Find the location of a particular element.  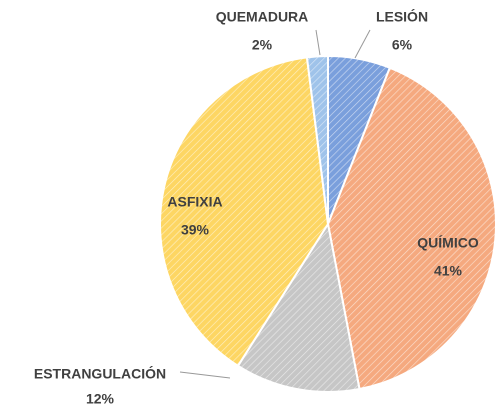

category-label: QUEMADURA is located at coordinates (262, 17).